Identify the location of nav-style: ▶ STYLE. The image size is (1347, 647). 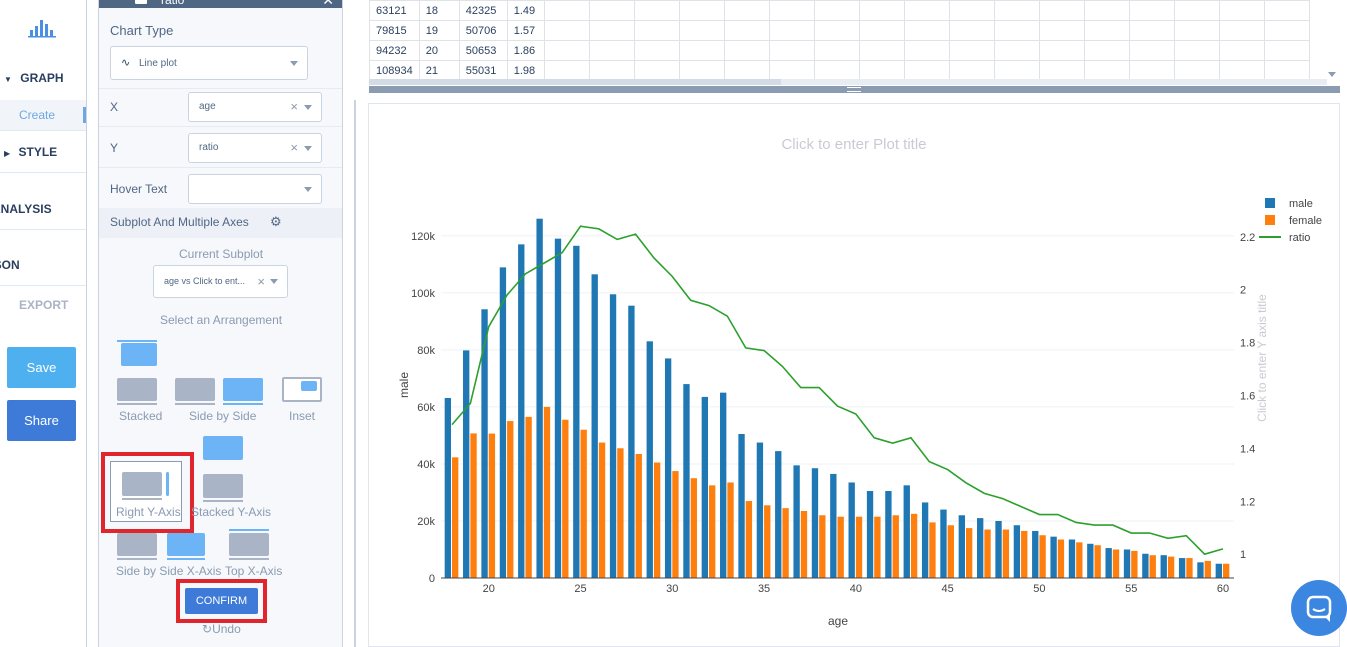
(31, 152).